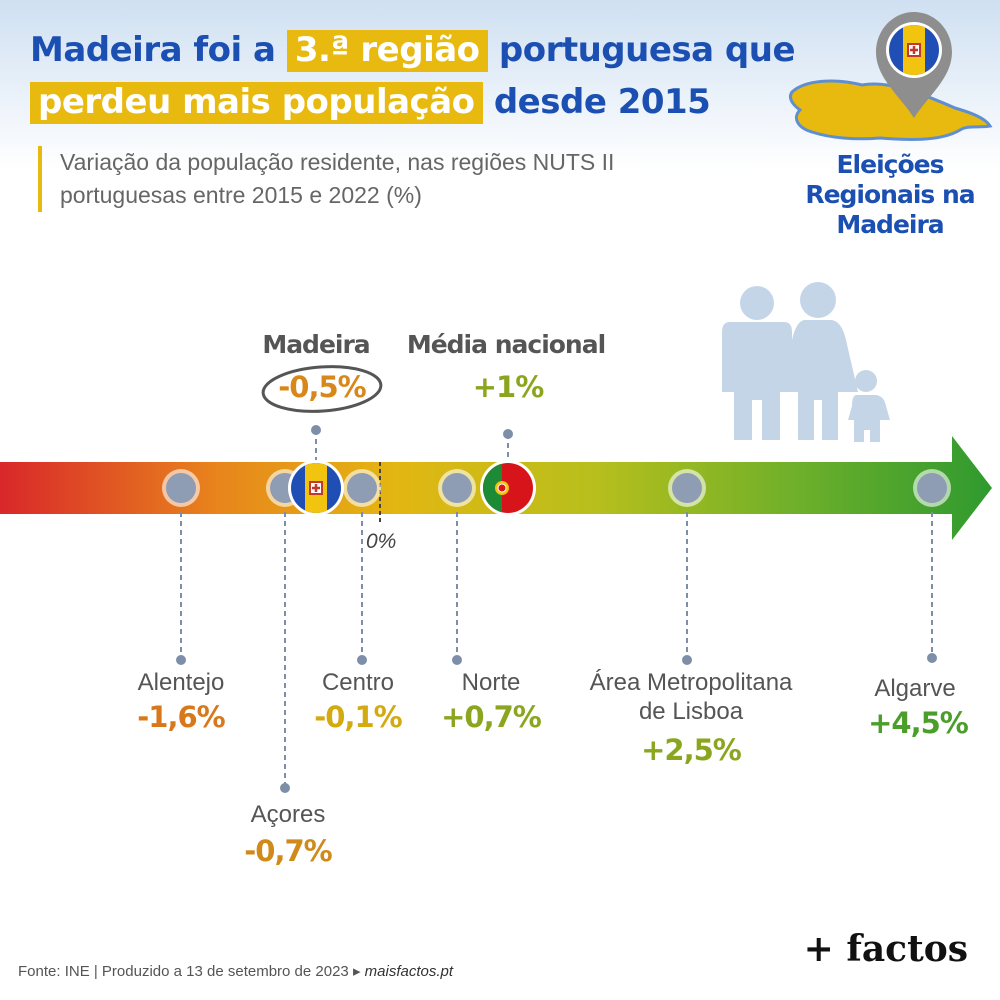 Image resolution: width=1000 pixels, height=1000 pixels. I want to click on region-value-norte: +0,7%, so click(491, 717).